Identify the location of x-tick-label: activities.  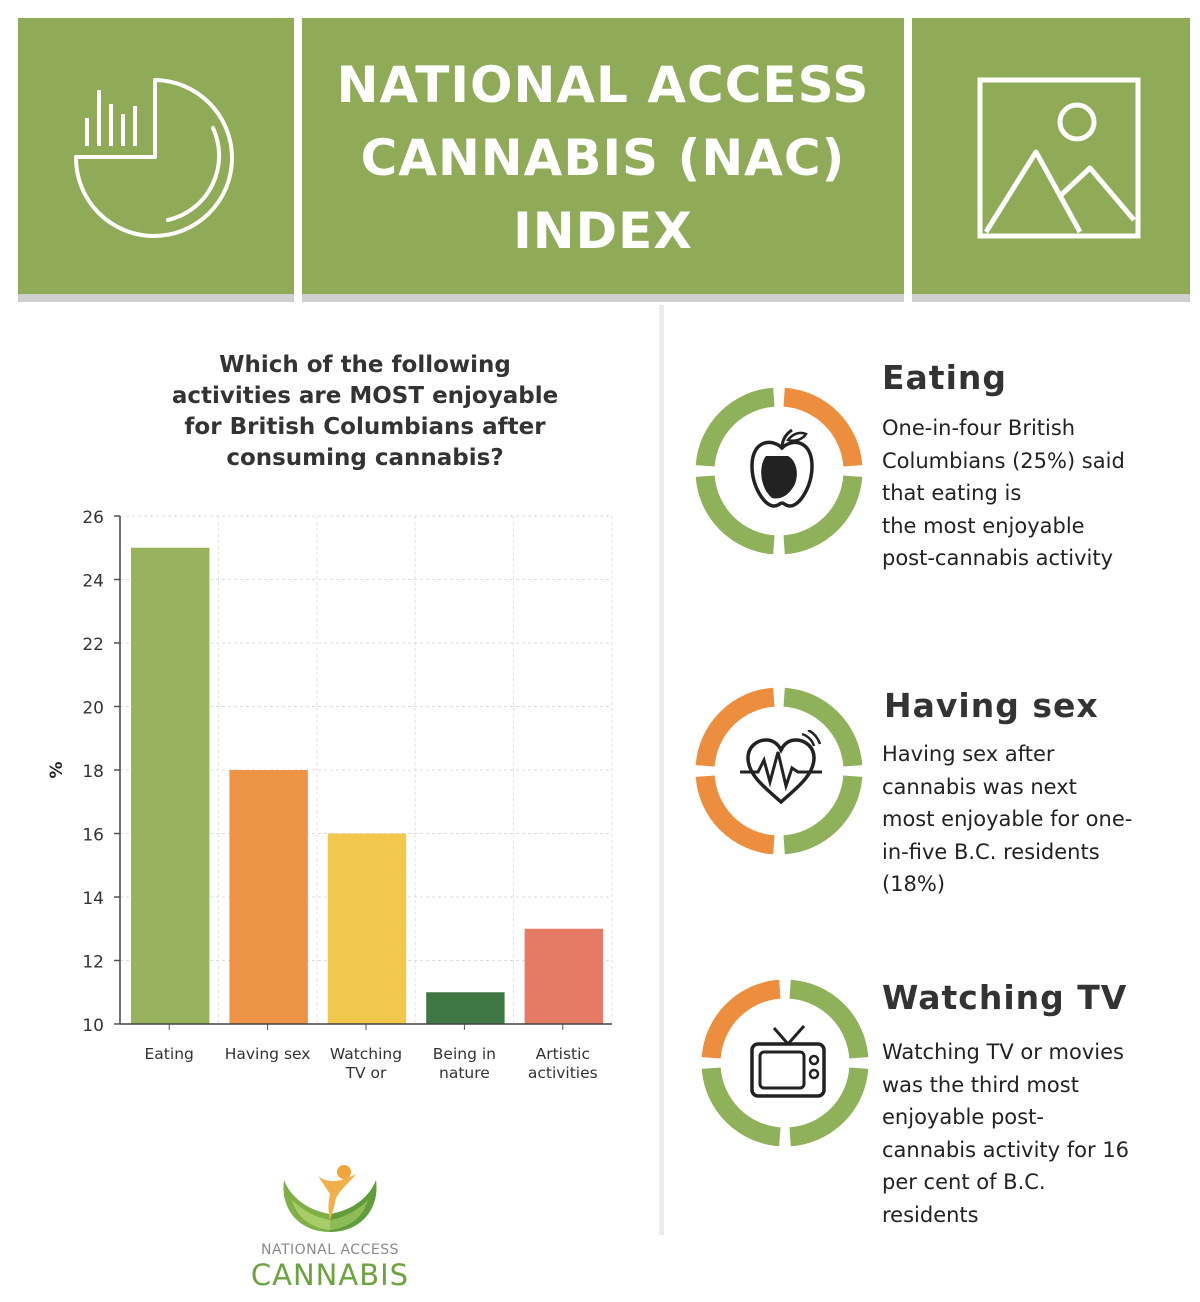
(563, 1073).